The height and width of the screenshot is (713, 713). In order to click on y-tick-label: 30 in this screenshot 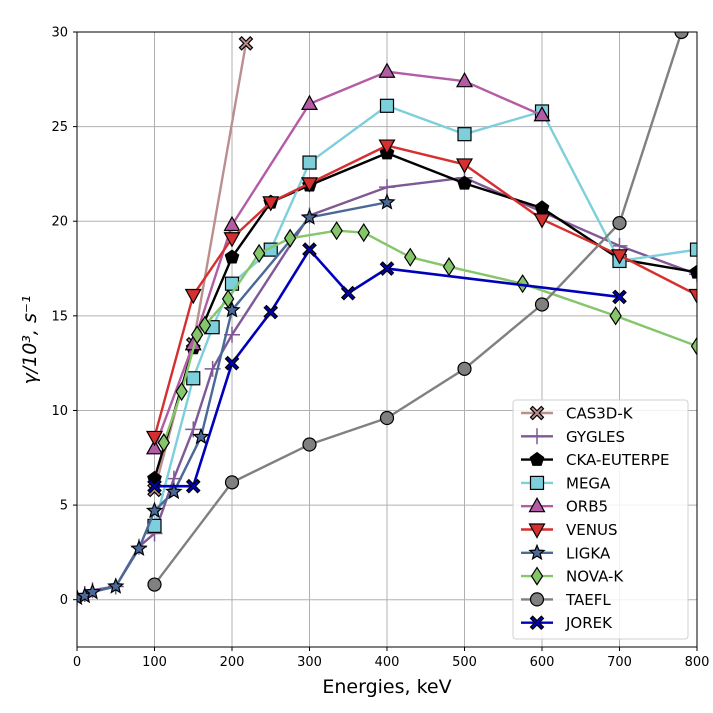, I will do `click(59, 33)`.